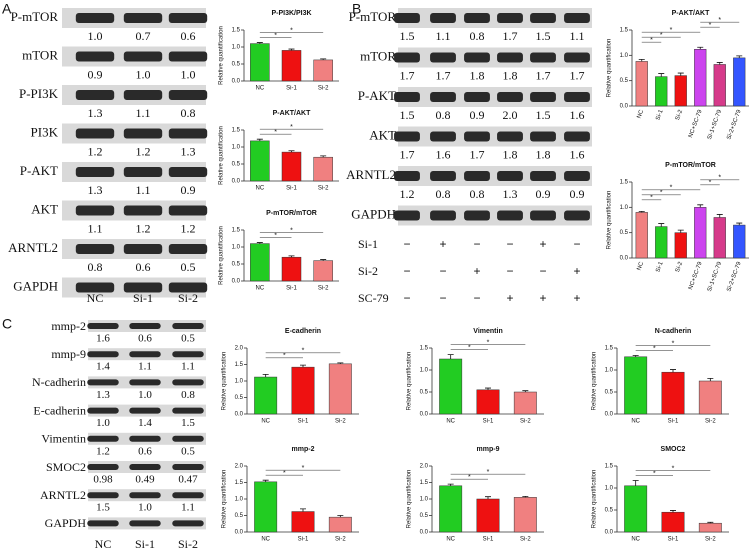 The width and height of the screenshot is (755, 550). What do you see at coordinates (510, 154) in the screenshot?
I see `blot-value: 1.8` at bounding box center [510, 154].